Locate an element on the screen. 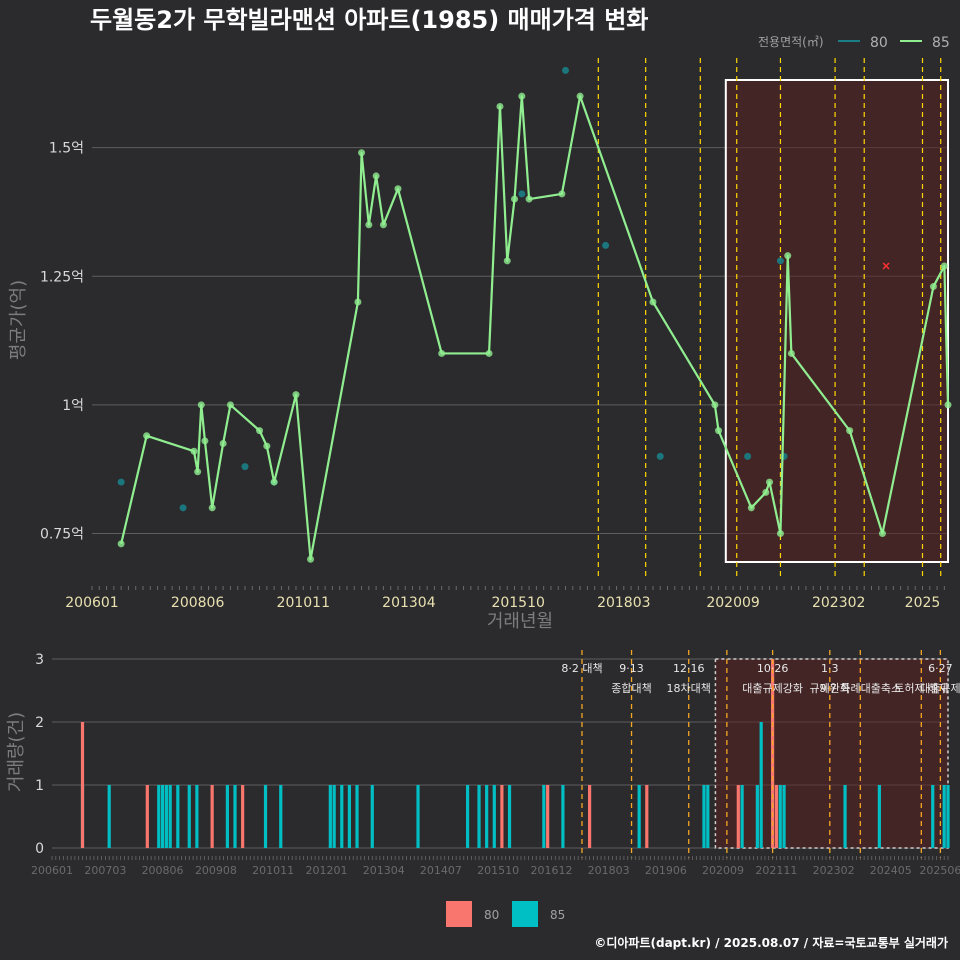 The height and width of the screenshot is (960, 960). x-tick-label: 200601 is located at coordinates (91, 603).